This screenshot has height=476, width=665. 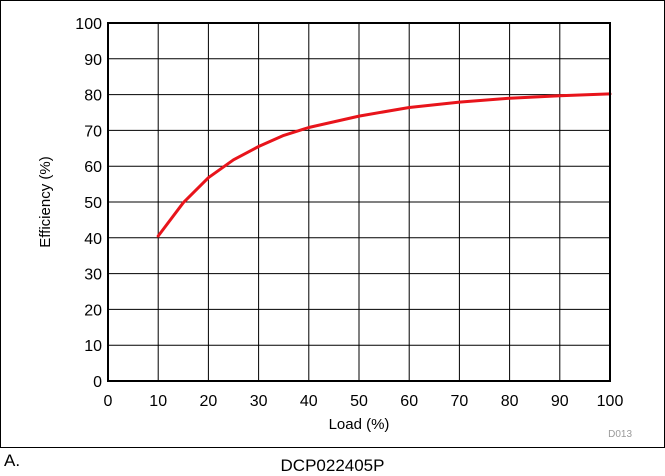 I want to click on figure-caption: DCP022405P, so click(x=332, y=465).